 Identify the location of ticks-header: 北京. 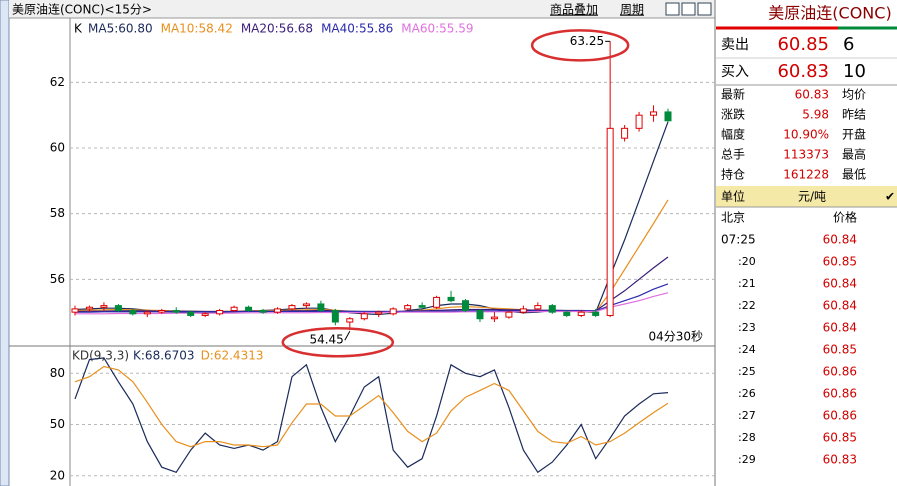
(733, 218).